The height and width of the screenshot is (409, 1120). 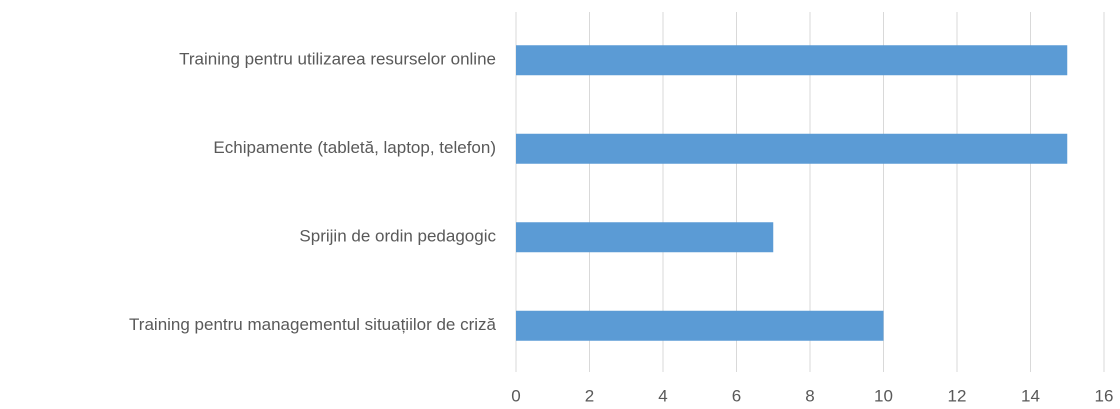 What do you see at coordinates (1030, 395) in the screenshot?
I see `x-tick-label: 14` at bounding box center [1030, 395].